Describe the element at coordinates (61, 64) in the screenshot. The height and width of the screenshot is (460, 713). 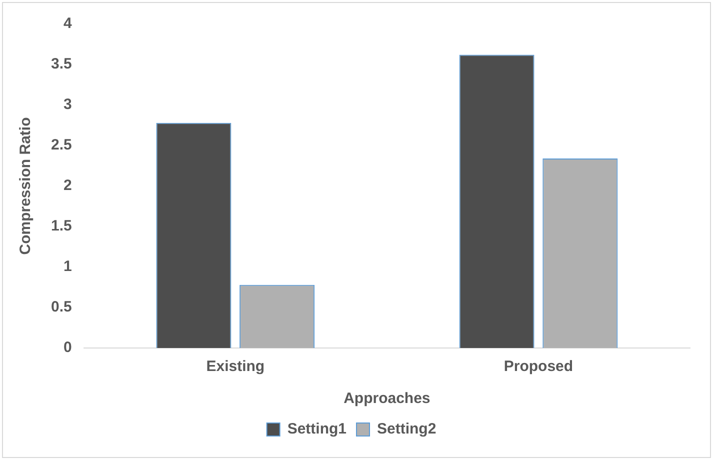
I see `y-tick-label: 3.5` at that location.